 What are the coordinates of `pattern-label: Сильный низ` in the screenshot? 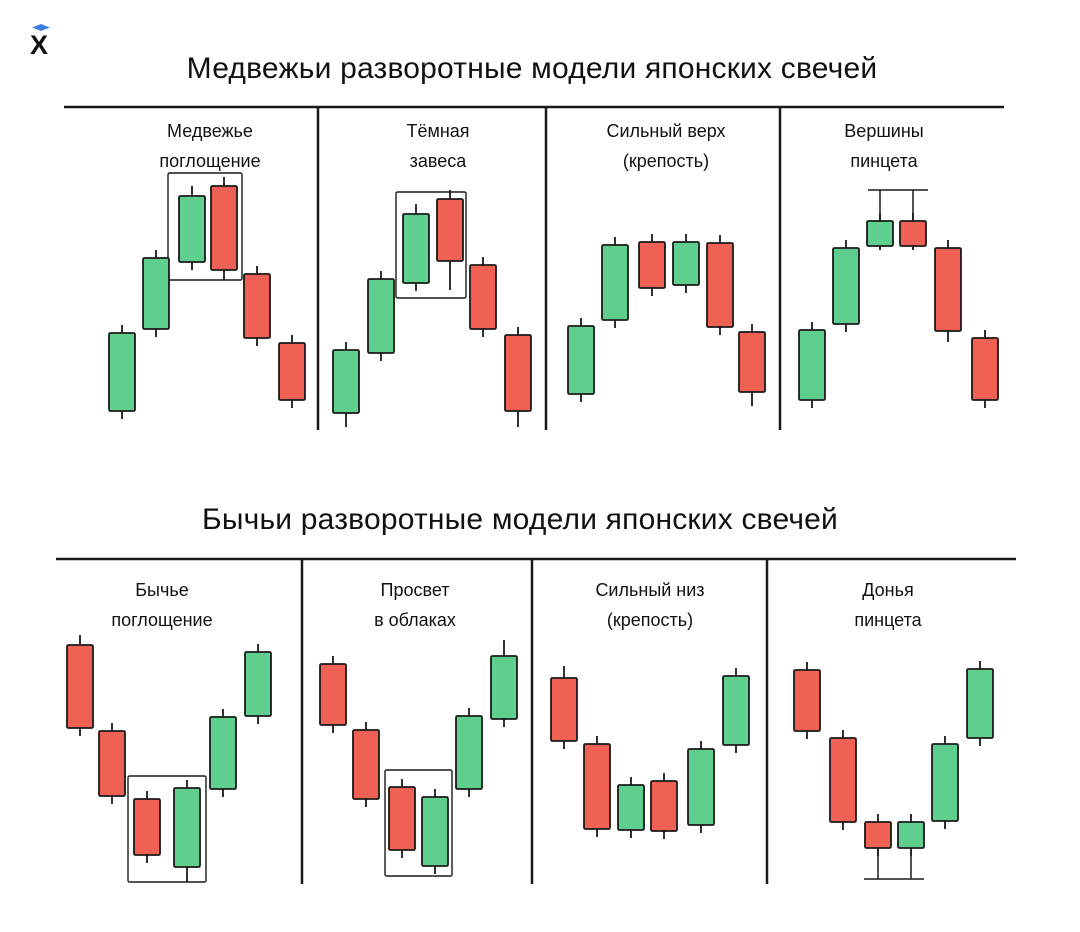 It's located at (650, 590).